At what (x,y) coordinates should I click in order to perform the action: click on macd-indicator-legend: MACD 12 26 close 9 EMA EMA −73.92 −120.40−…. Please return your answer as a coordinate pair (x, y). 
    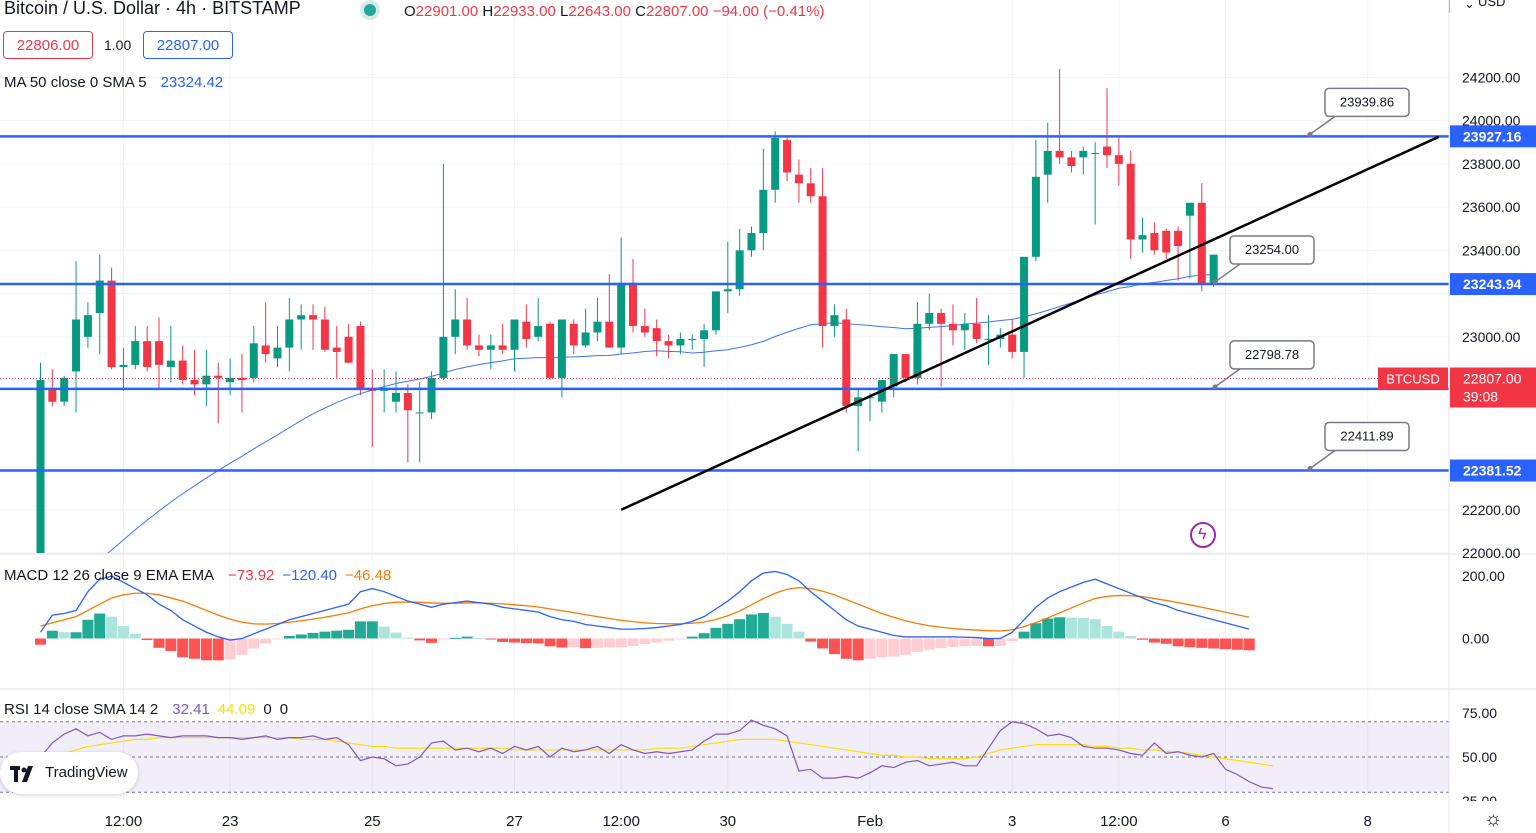
    Looking at the image, I should click on (197, 575).